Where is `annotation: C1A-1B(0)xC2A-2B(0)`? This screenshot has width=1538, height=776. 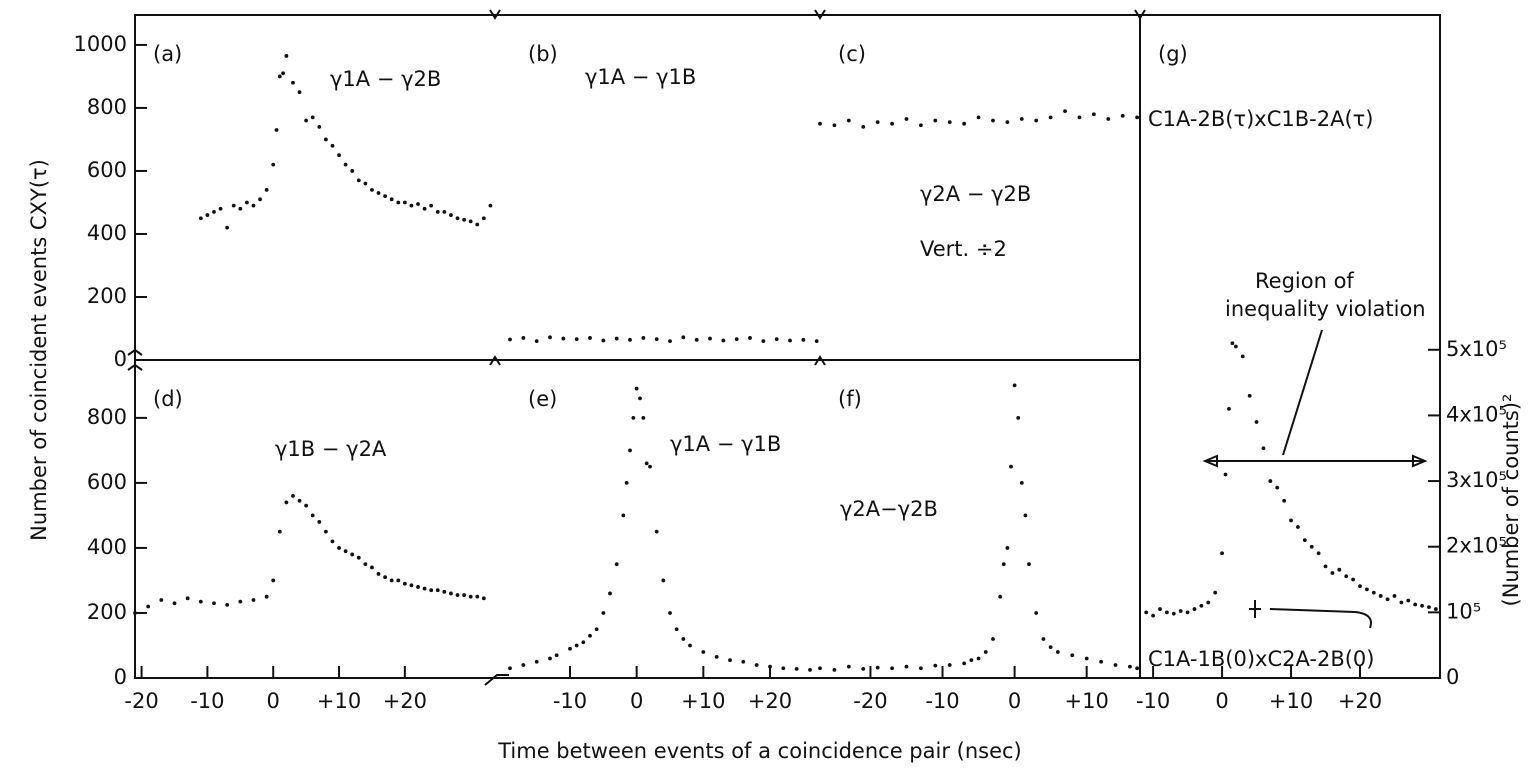 annotation: C1A-1B(0)xC2A-2B(0) is located at coordinates (1261, 659).